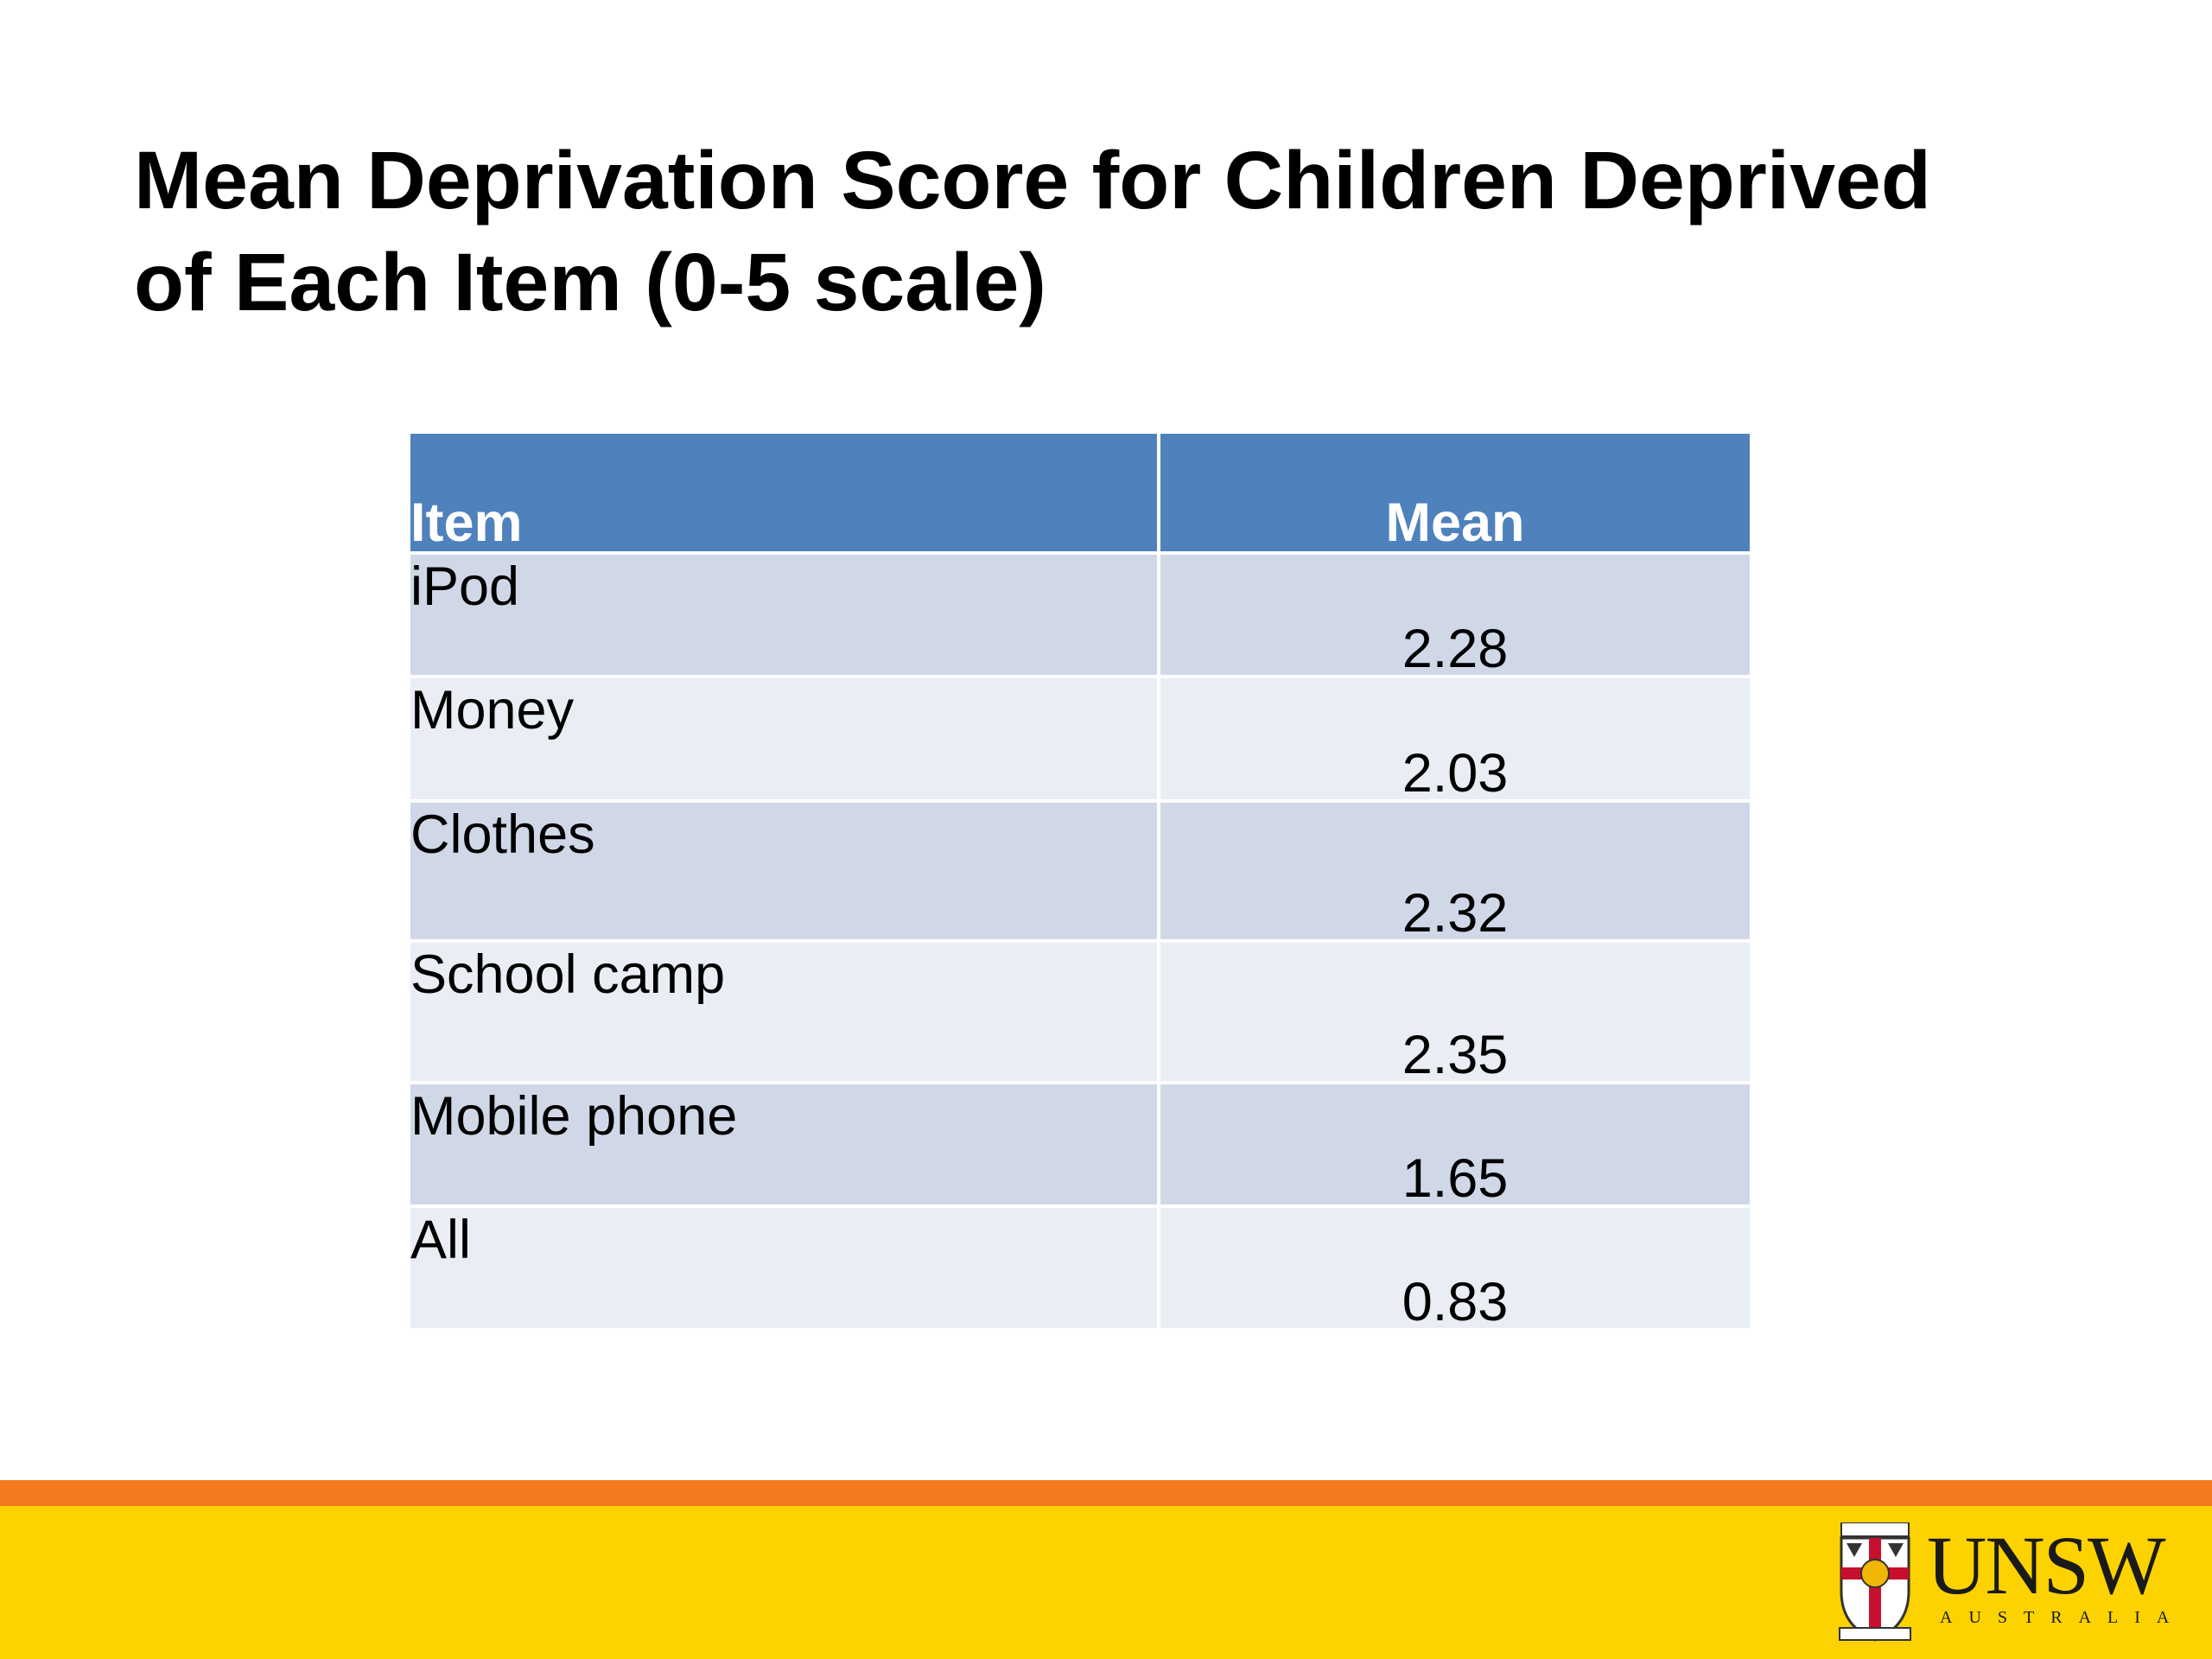 The width and height of the screenshot is (2212, 1659). I want to click on table-row: Money 2.03, so click(1080, 741).